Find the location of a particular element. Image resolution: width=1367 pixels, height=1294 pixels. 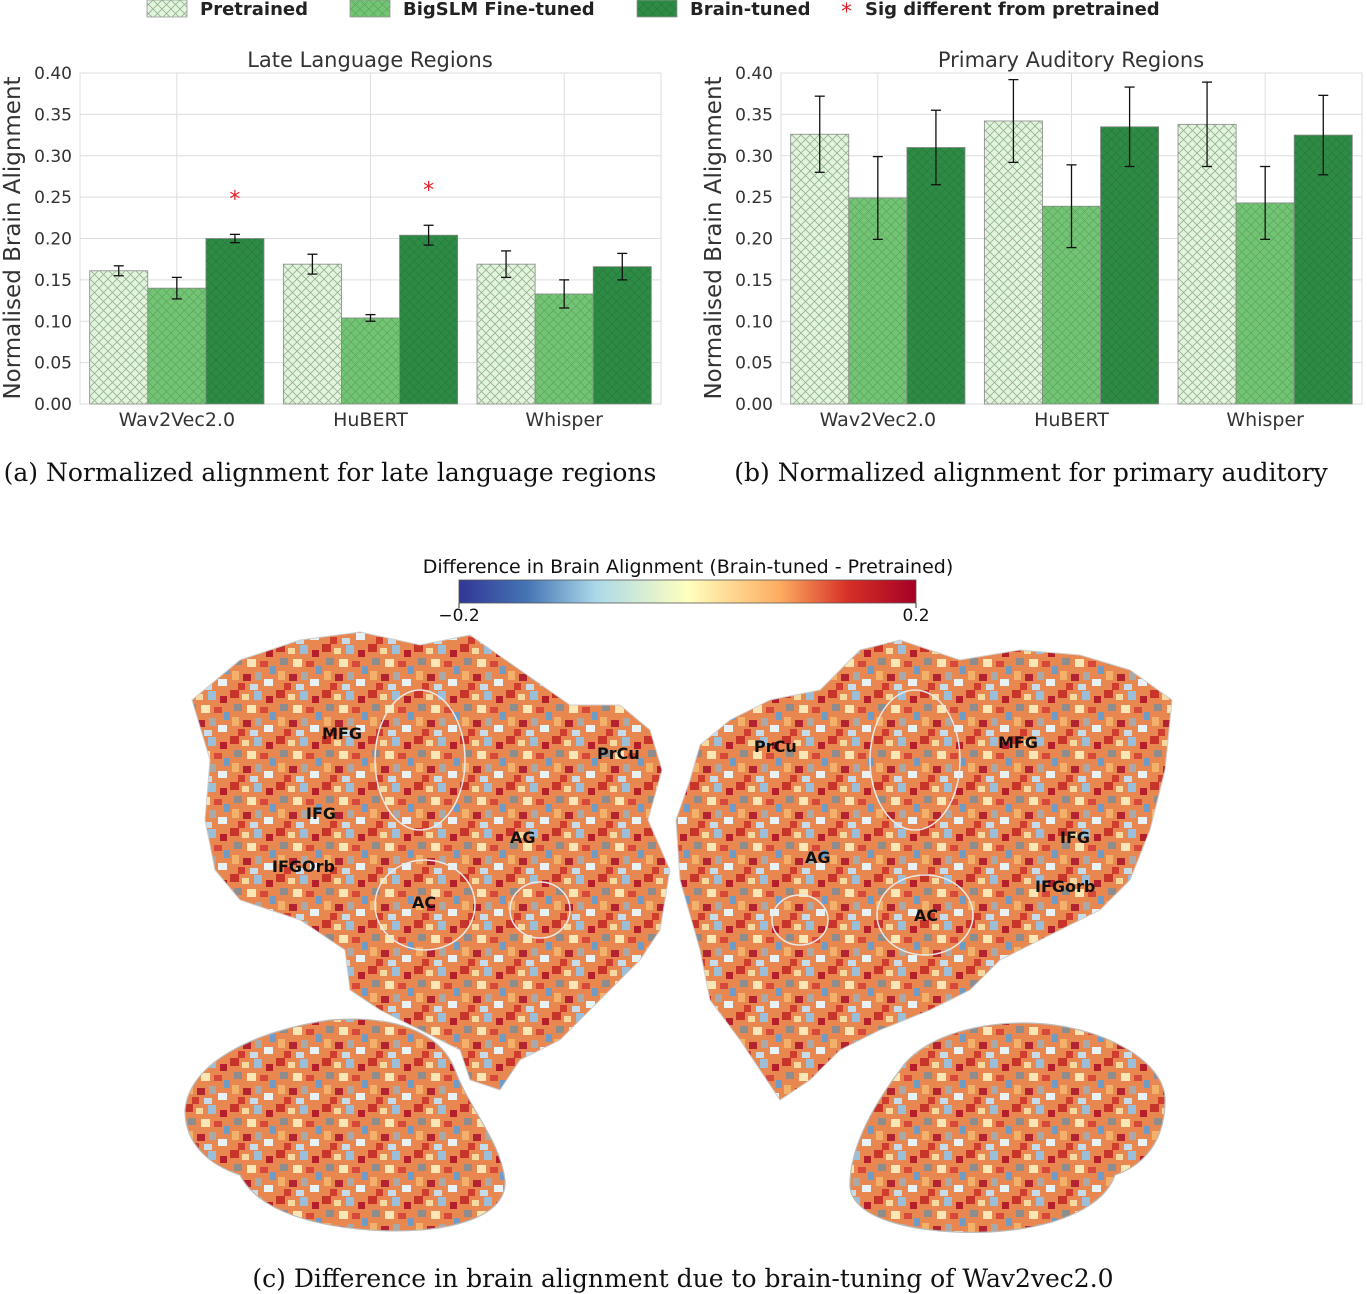

region-label-ac-left: AC is located at coordinates (424, 902).